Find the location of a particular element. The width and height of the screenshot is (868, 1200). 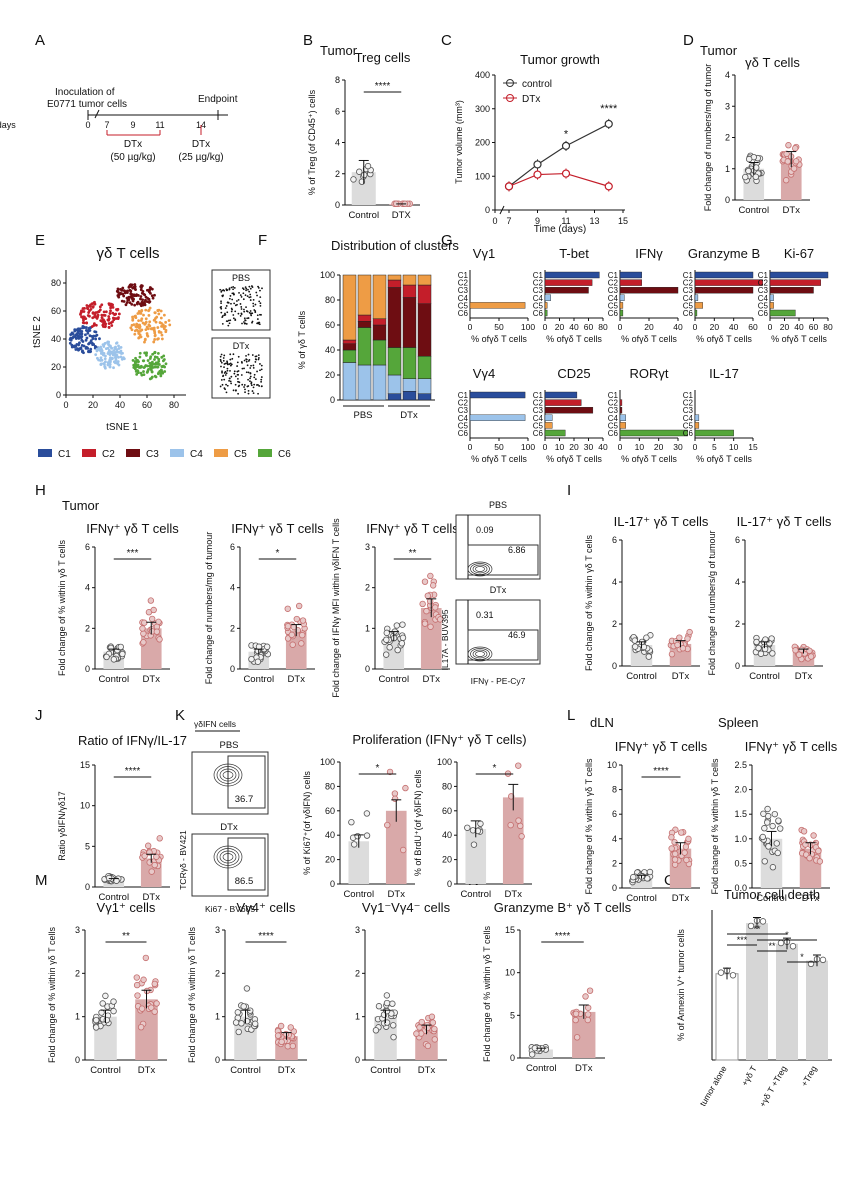

x-tick-label: 40 is located at coordinates (799, 327).